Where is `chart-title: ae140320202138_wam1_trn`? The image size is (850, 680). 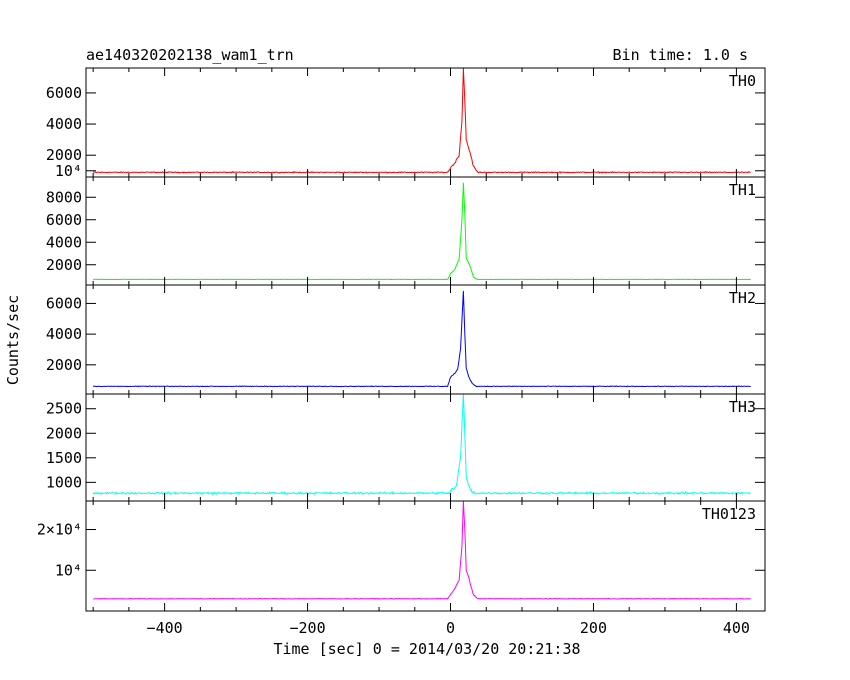
chart-title: ae140320202138_wam1_trn is located at coordinates (190, 55).